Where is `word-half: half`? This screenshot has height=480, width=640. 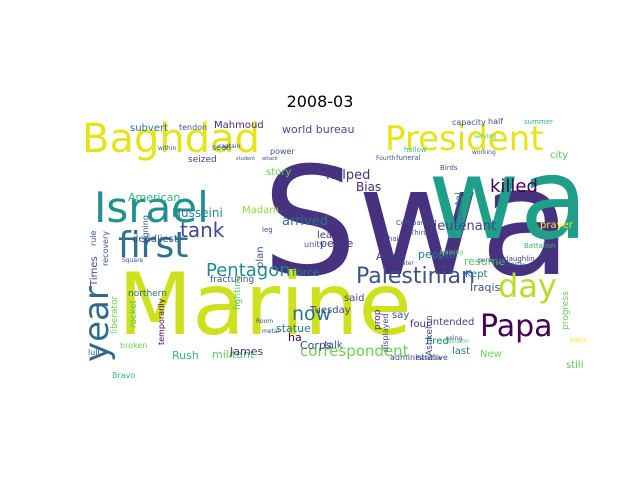
word-half: half is located at coordinates (495, 121).